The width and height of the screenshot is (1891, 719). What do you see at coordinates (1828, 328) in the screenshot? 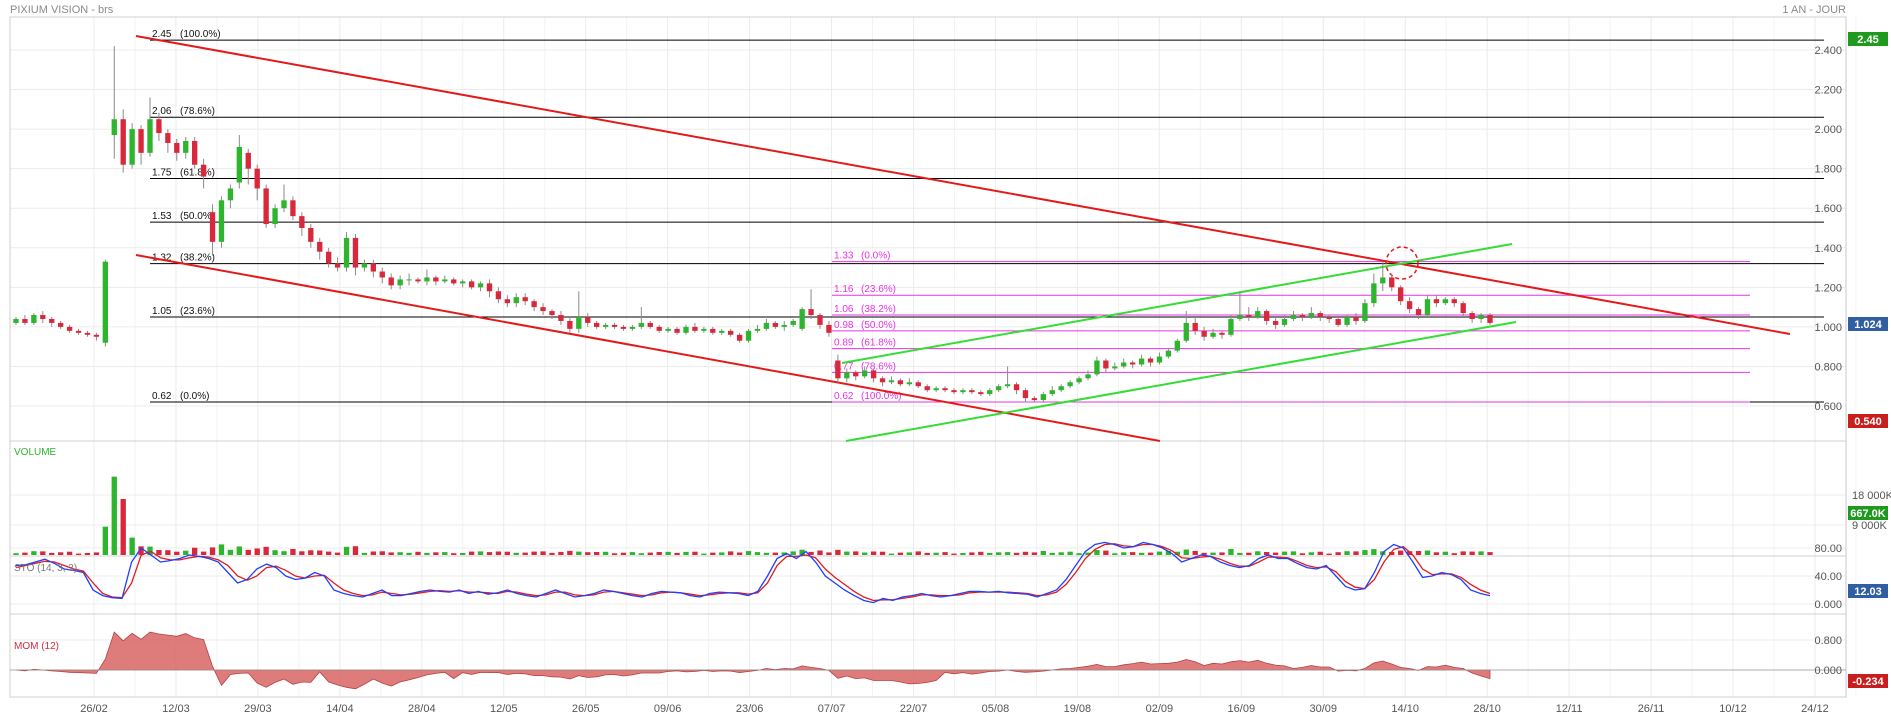
I see `price-tick-label: 1.000` at bounding box center [1828, 328].